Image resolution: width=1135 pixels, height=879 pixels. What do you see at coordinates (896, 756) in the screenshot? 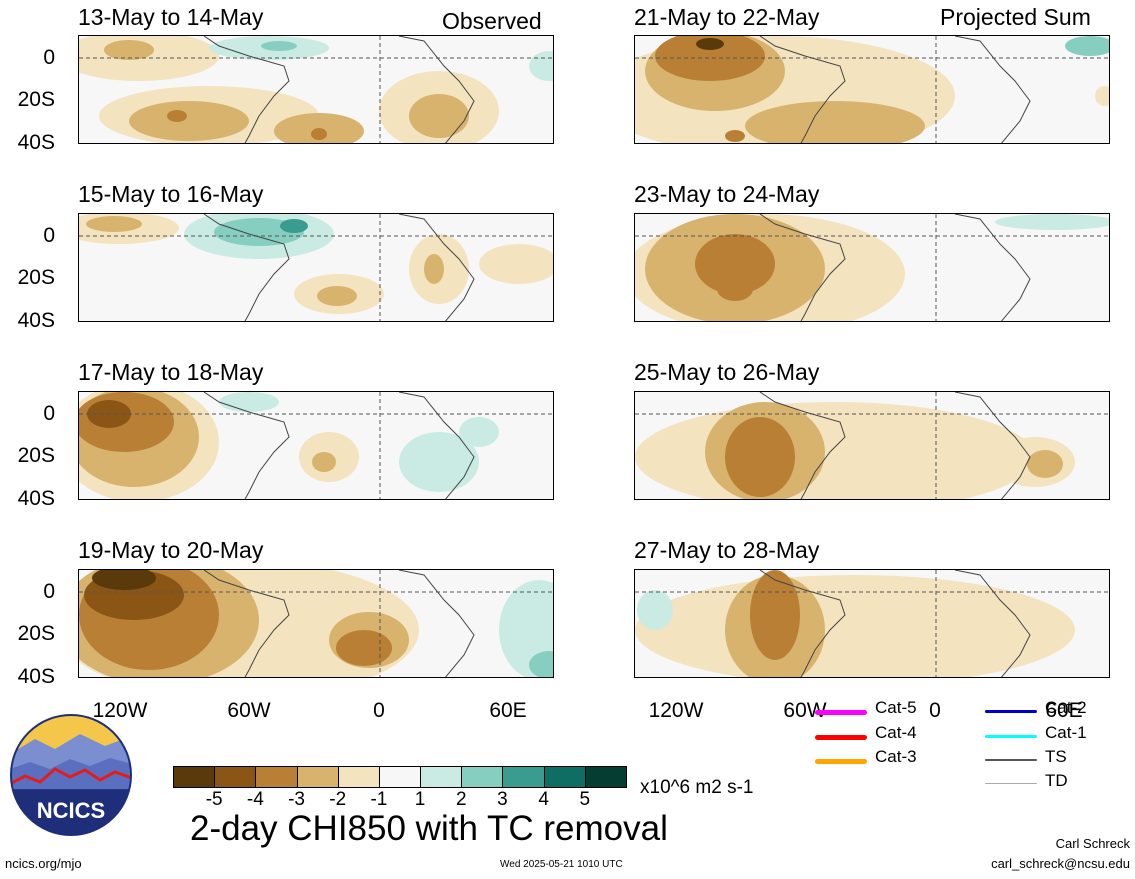
I see `legend-label: Cat-3` at bounding box center [896, 756].